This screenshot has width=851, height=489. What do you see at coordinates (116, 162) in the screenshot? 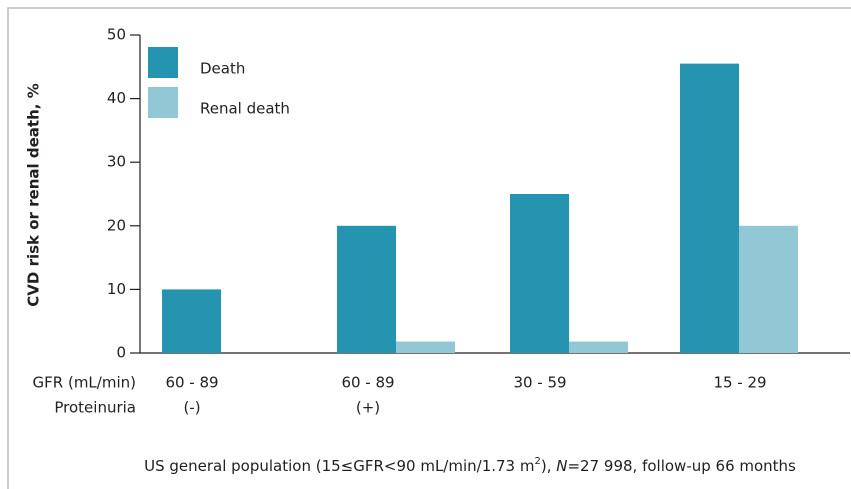
I see `y-tick-label: 30` at bounding box center [116, 162].